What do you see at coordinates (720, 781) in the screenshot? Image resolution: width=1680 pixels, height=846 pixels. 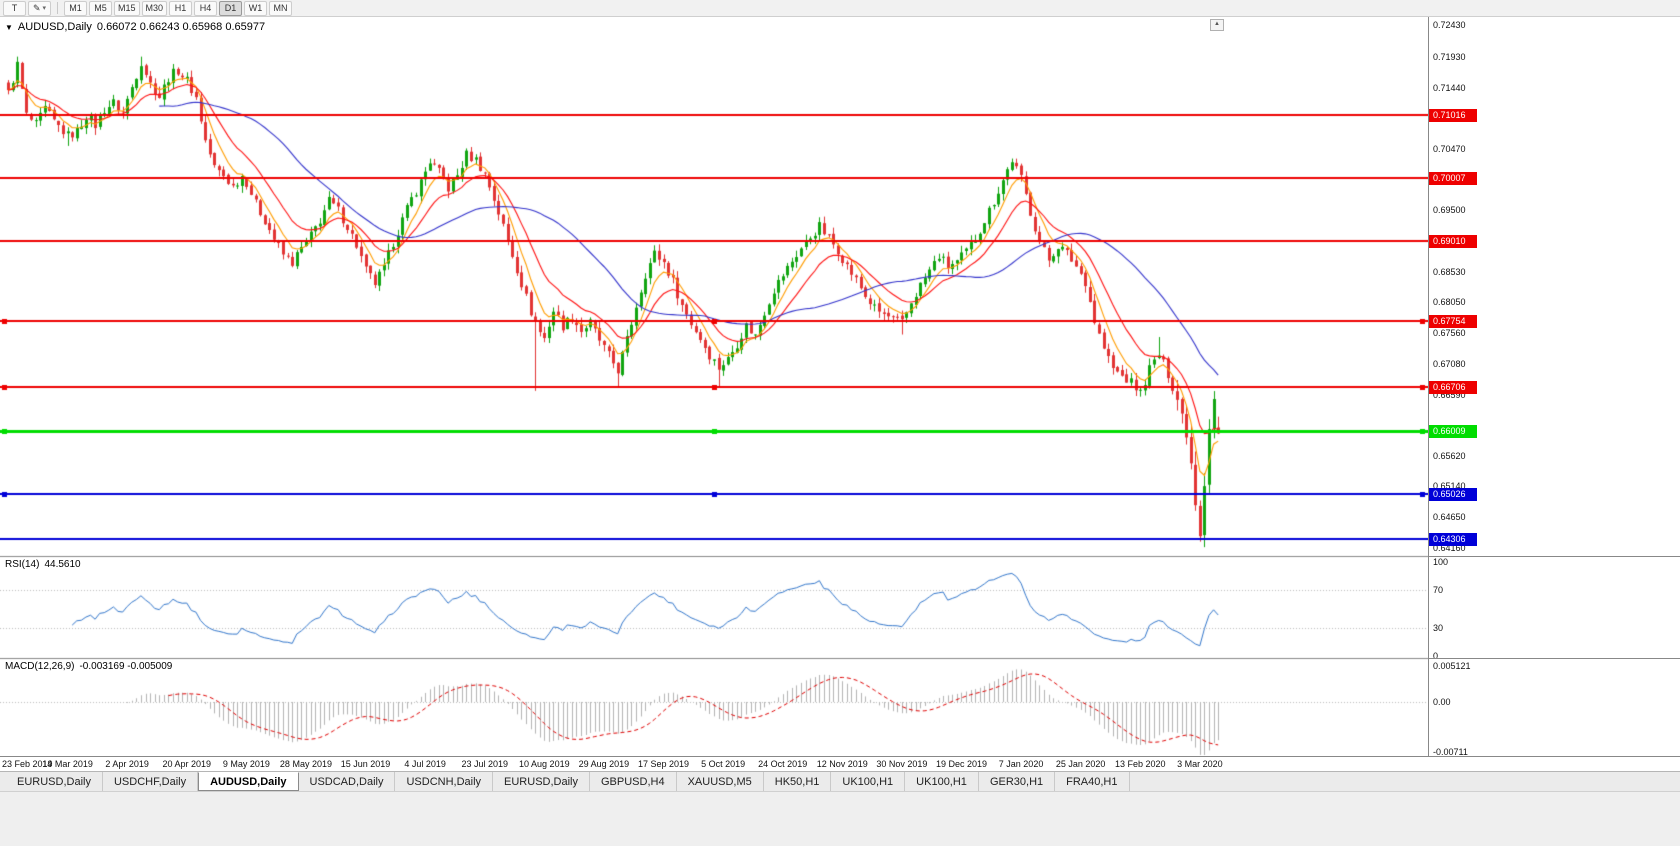 I see `chart-tab-7-xauusd-m5: XAUUSD,M5` at bounding box center [720, 781].